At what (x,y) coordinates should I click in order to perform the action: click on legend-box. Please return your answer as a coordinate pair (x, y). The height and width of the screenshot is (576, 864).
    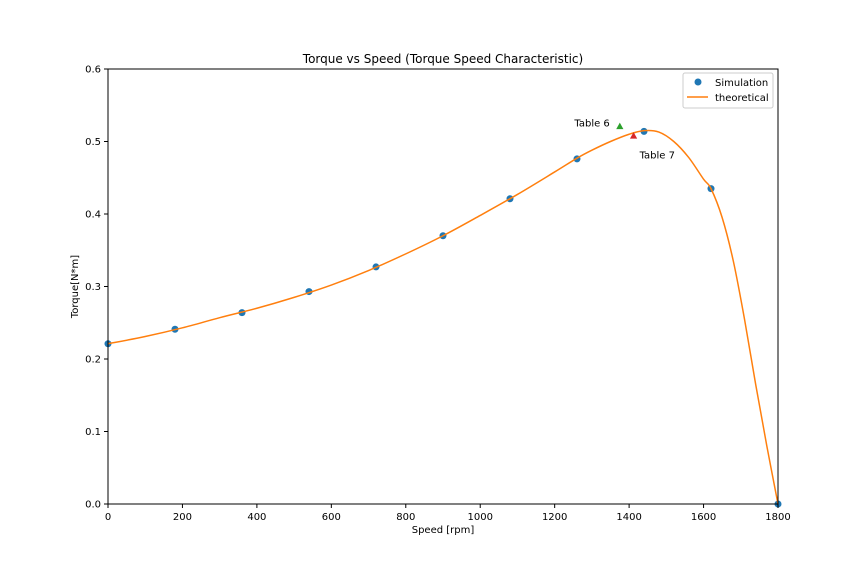
    Looking at the image, I should click on (728, 90).